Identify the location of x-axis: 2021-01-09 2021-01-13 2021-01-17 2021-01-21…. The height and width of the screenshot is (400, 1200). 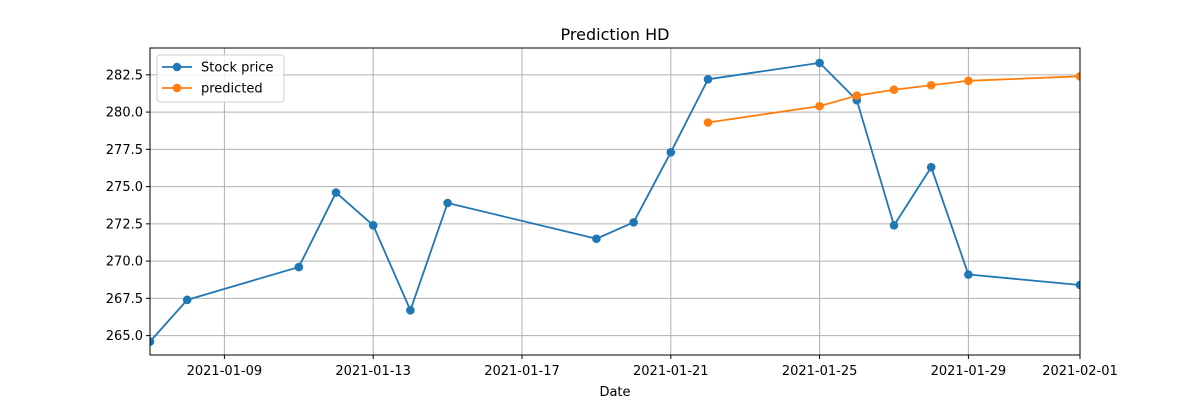
(652, 367).